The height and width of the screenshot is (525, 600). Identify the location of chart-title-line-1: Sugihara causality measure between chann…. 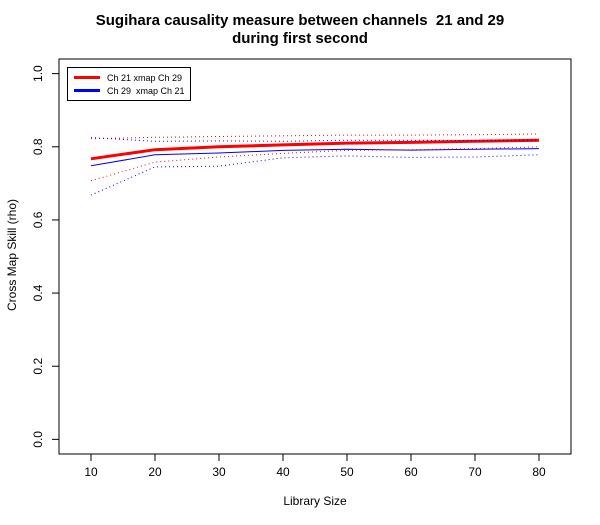
(300, 20).